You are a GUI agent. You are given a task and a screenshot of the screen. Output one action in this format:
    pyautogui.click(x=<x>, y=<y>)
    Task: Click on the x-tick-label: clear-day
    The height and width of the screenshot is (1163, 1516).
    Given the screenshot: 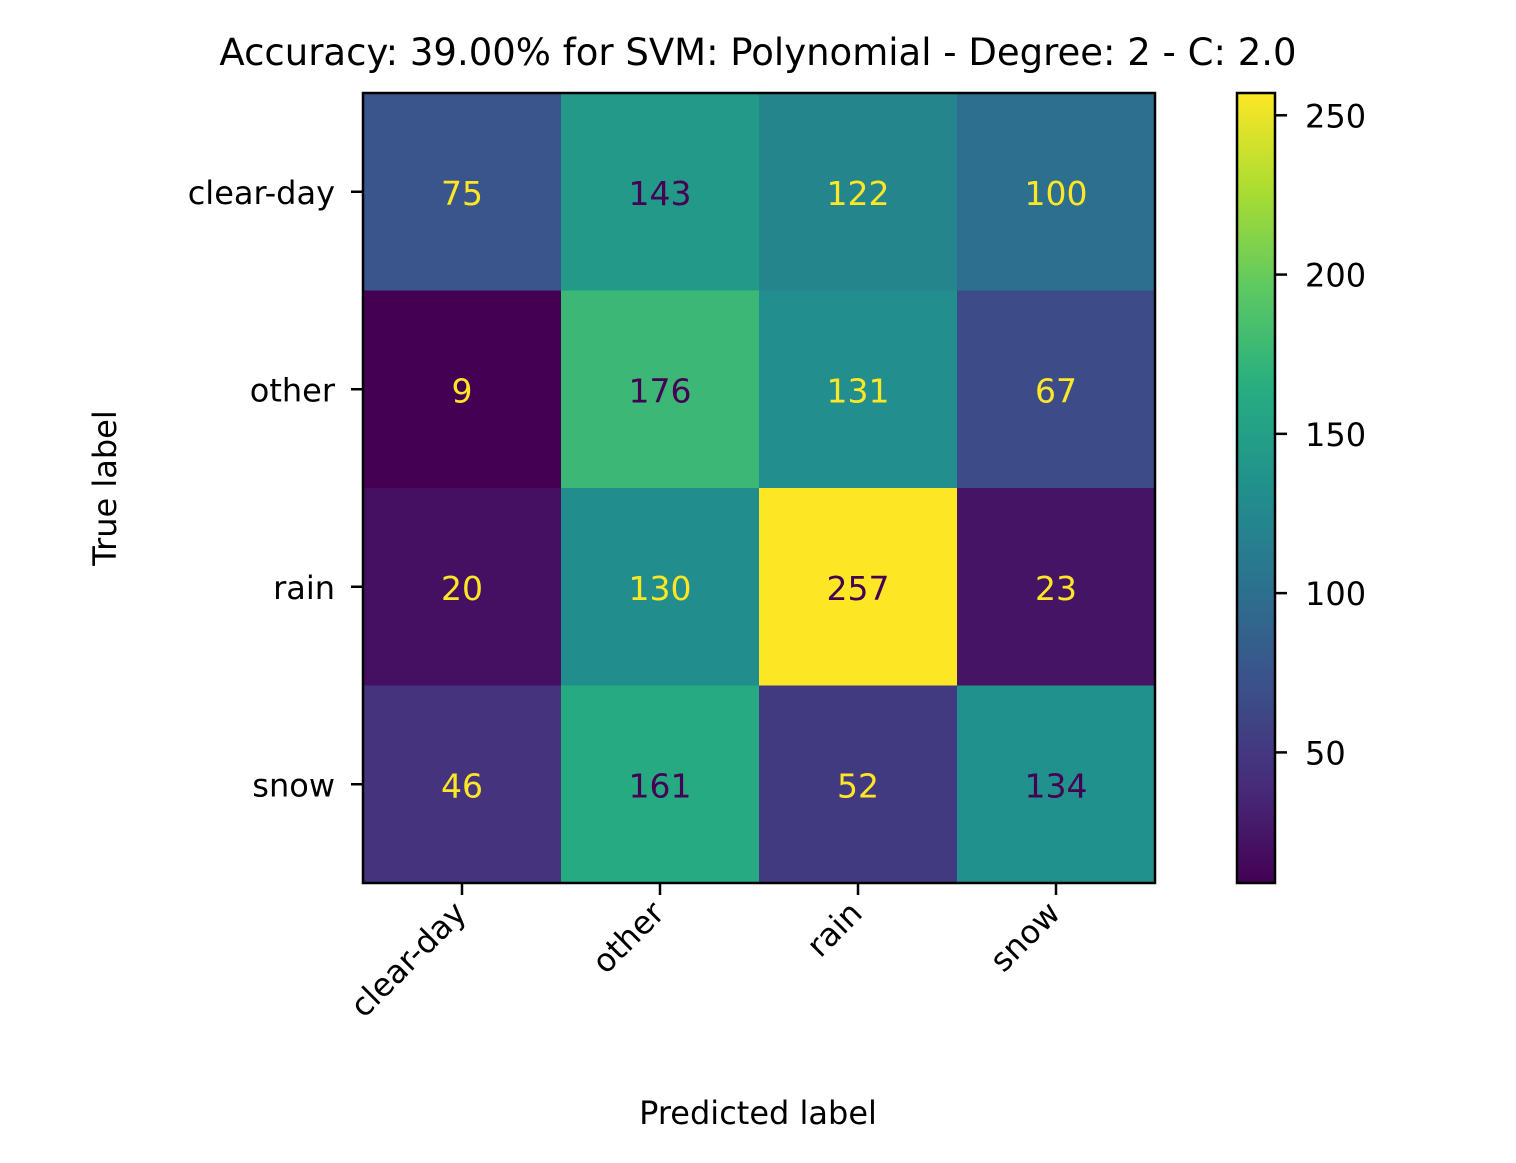 What is the action you would take?
    pyautogui.click(x=408, y=959)
    